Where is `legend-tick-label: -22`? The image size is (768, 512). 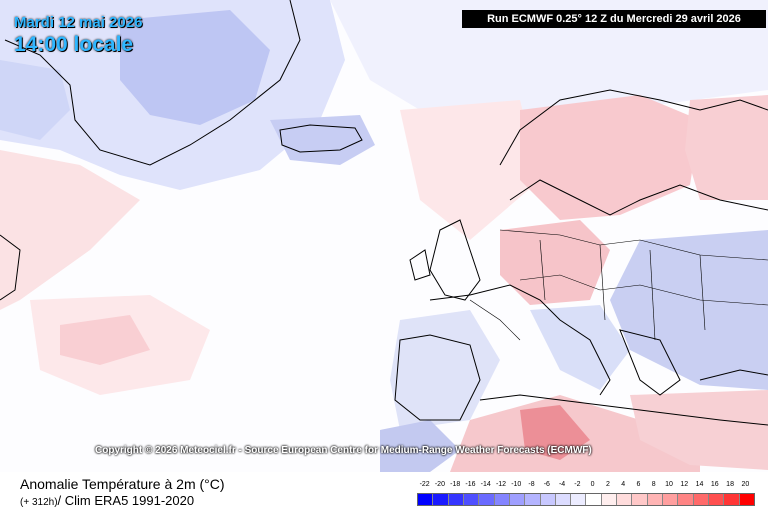
legend-tick-label: -22 is located at coordinates (424, 484).